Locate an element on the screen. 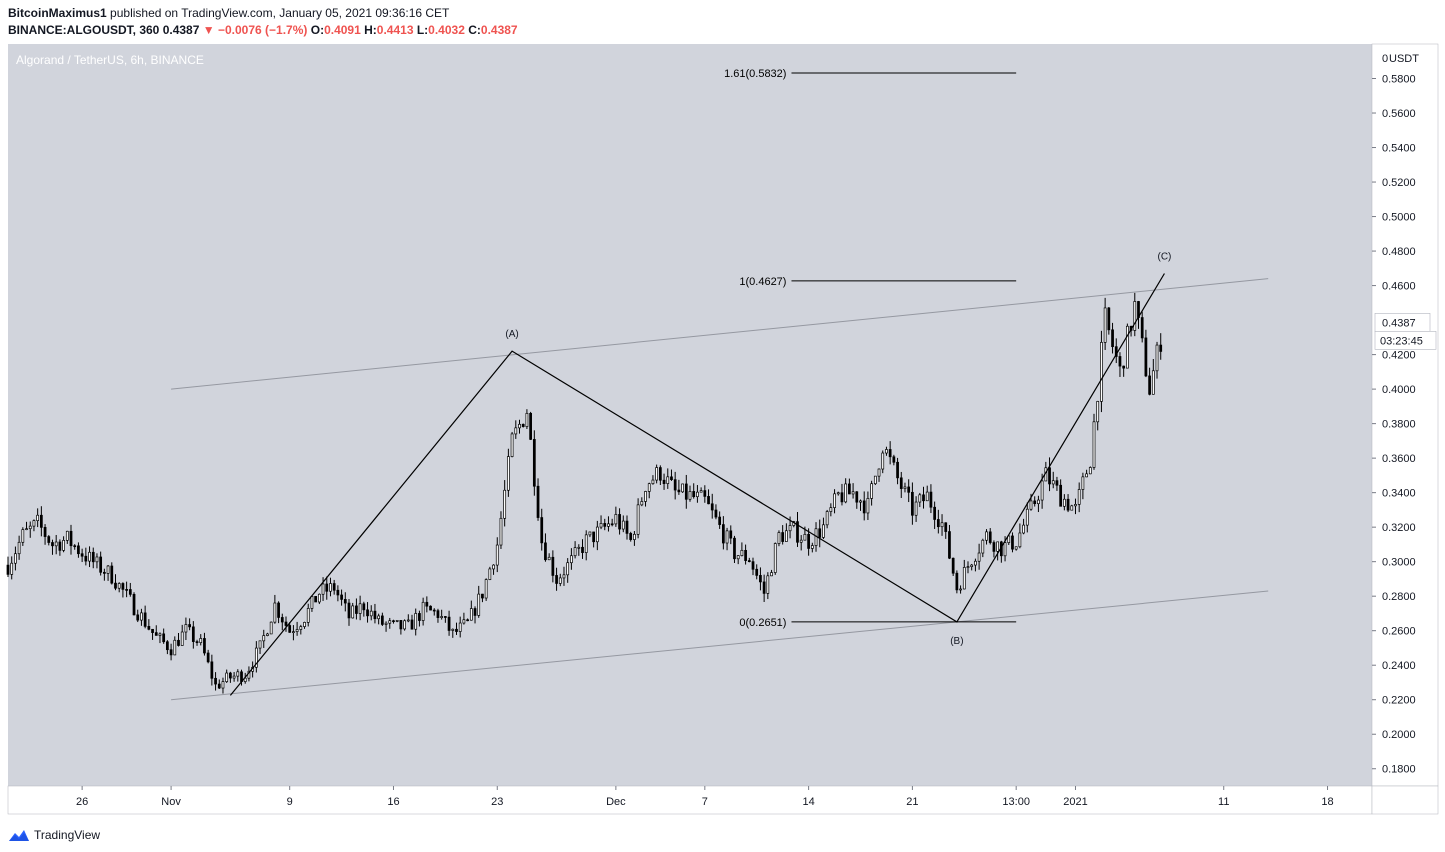 The height and width of the screenshot is (852, 1445). high-label: H: is located at coordinates (370, 30).